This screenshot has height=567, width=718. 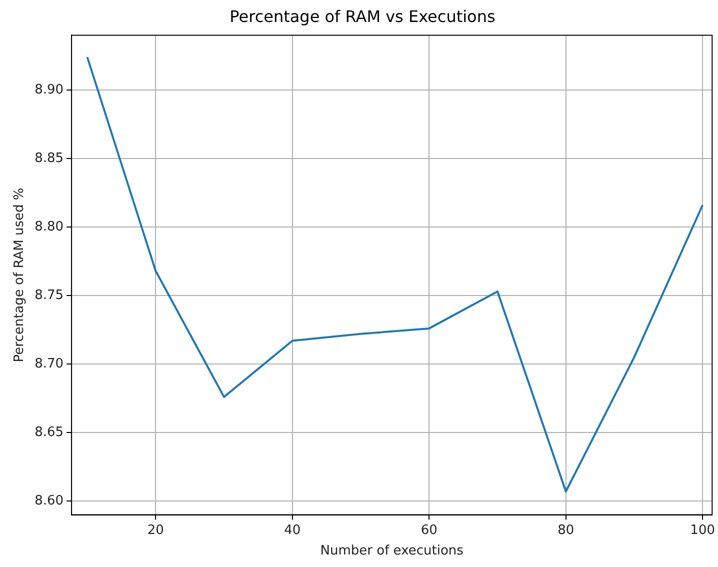 I want to click on y-tick-label: 8.80, so click(x=49, y=226).